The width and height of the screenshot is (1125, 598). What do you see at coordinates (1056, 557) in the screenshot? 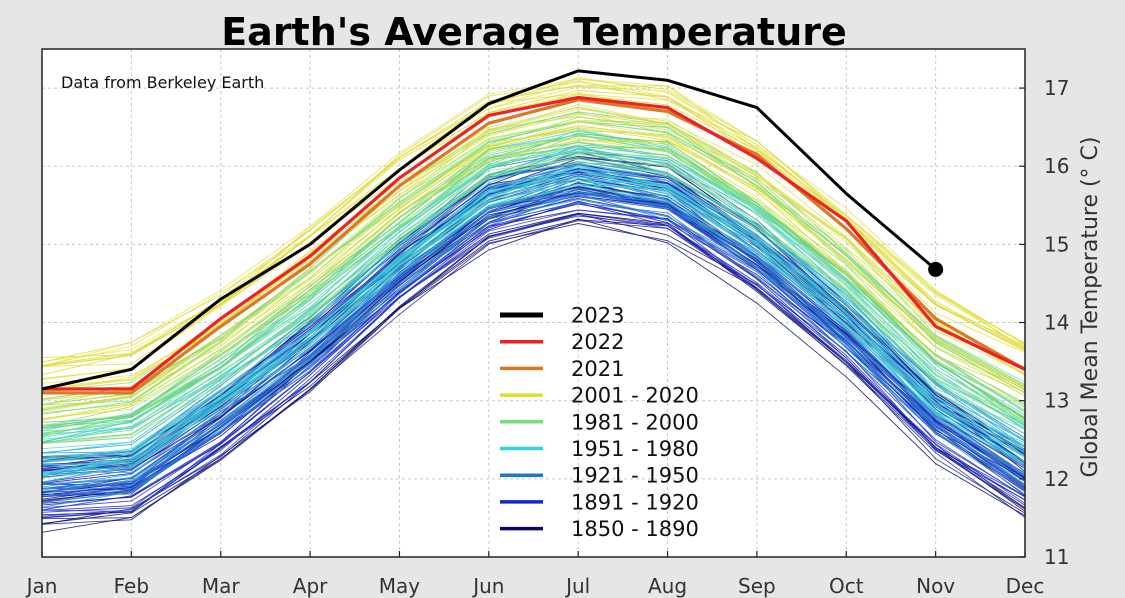
I see `y-tick-label: 11` at bounding box center [1056, 557].